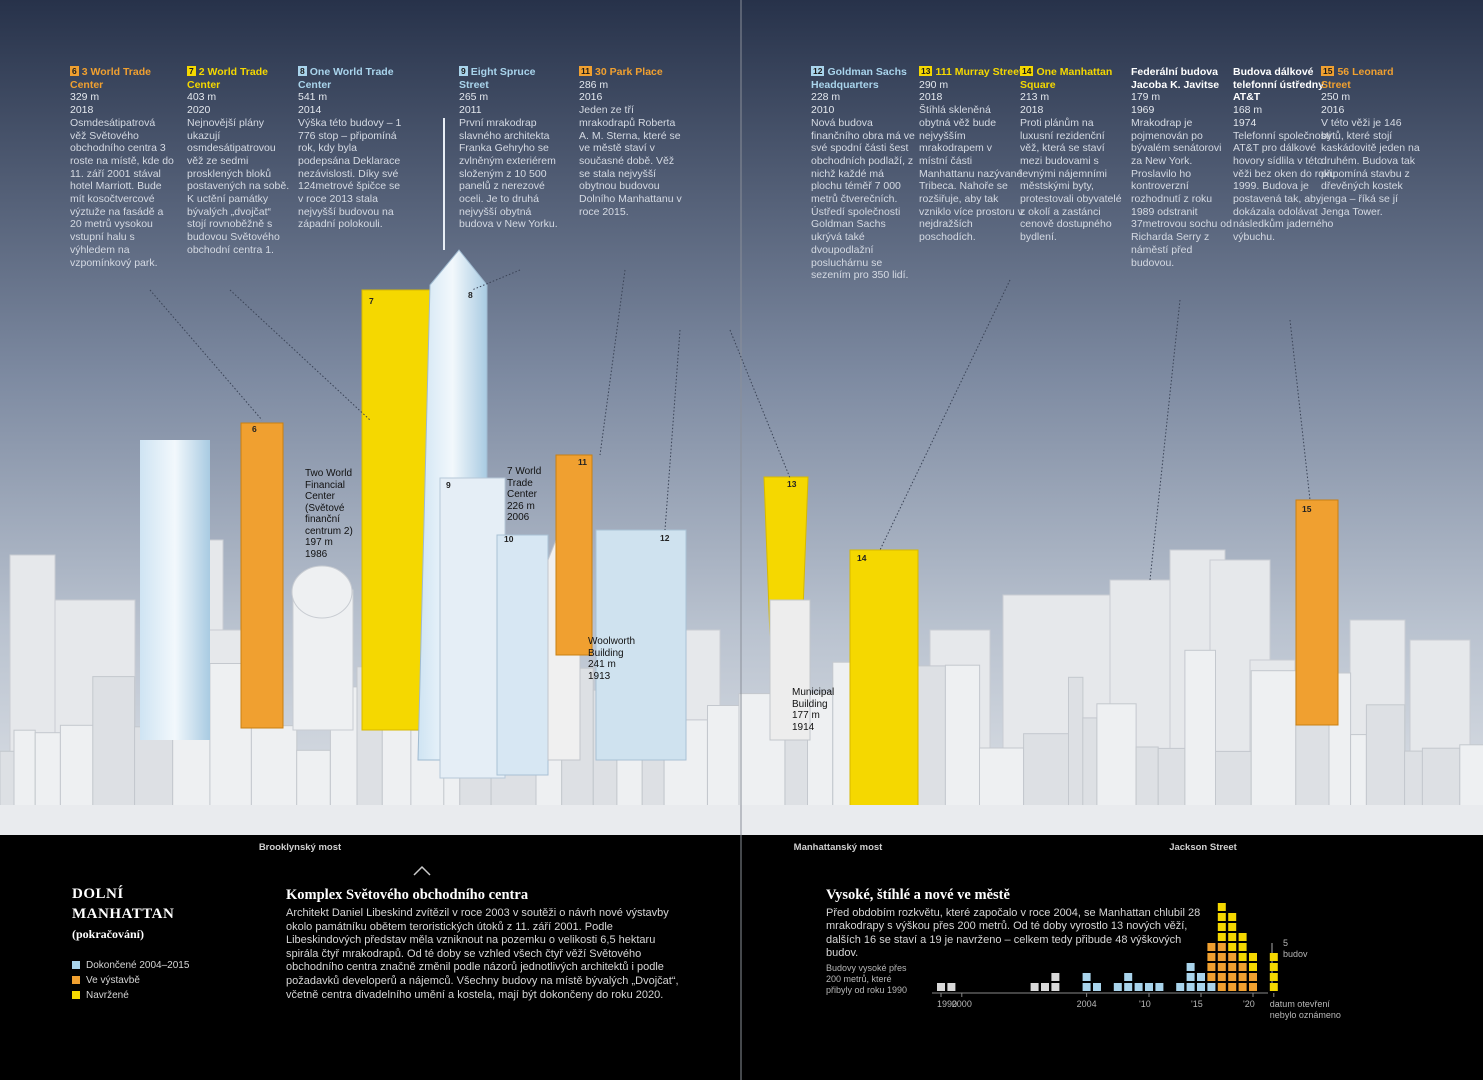 This screenshot has width=1483, height=1080. I want to click on skyscraper-chart, so click(1105, 950).